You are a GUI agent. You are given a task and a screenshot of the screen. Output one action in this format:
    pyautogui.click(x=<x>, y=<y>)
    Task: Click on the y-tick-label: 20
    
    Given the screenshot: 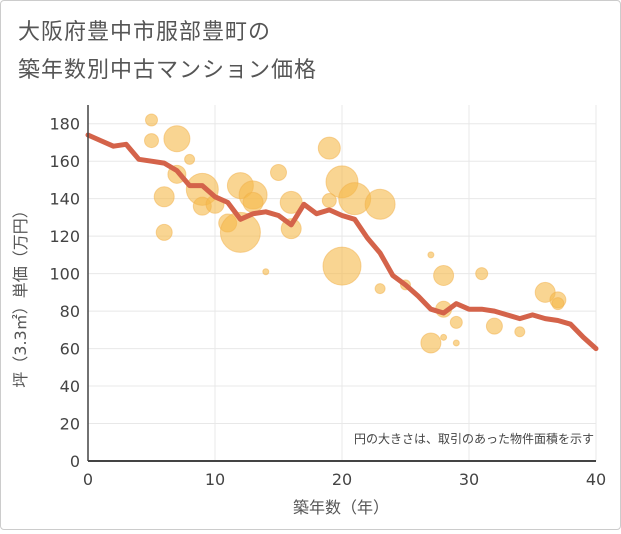 What is the action you would take?
    pyautogui.click(x=70, y=424)
    